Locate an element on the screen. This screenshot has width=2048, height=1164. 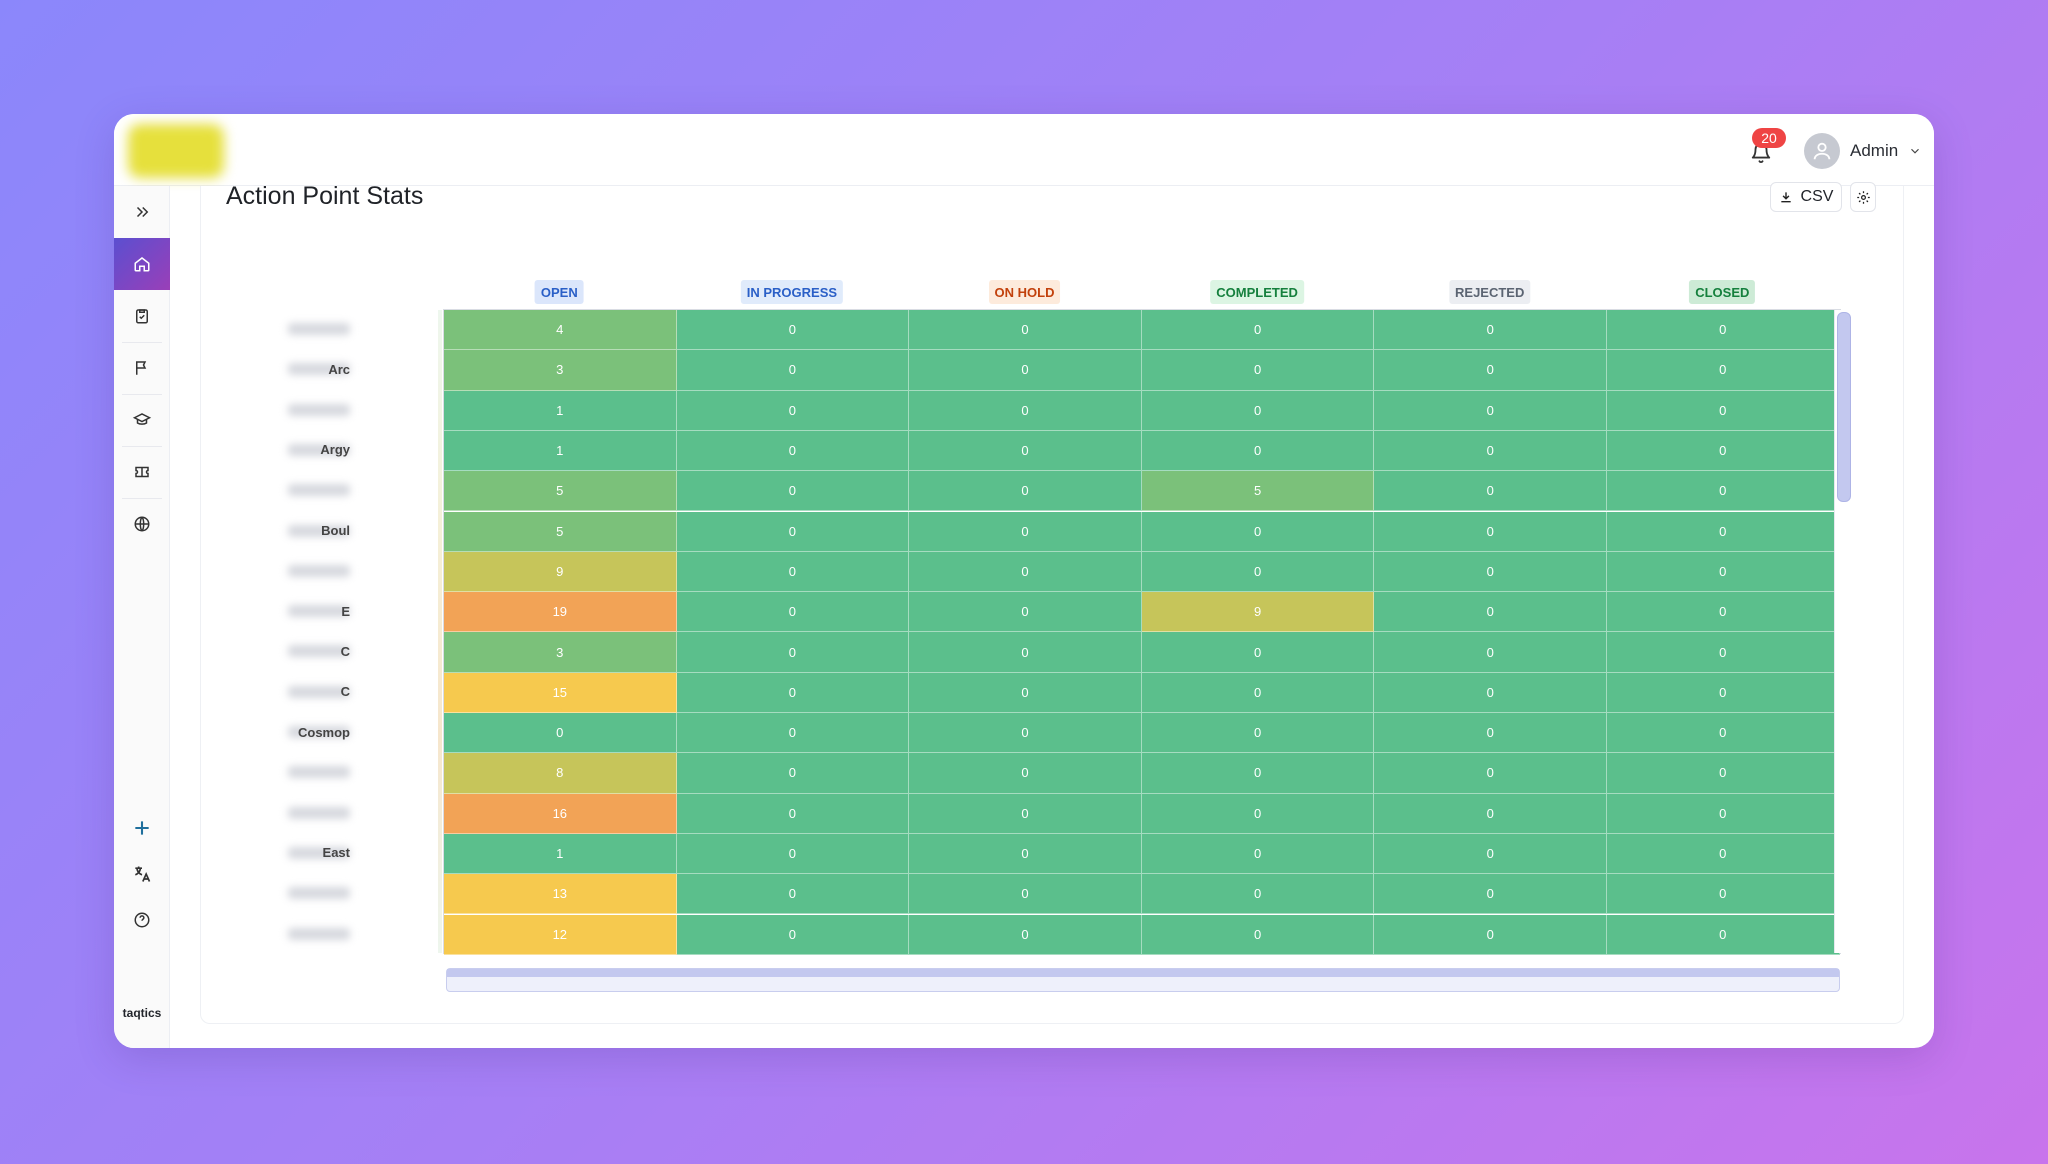
sidebar-item-tasks is located at coordinates (142, 316).